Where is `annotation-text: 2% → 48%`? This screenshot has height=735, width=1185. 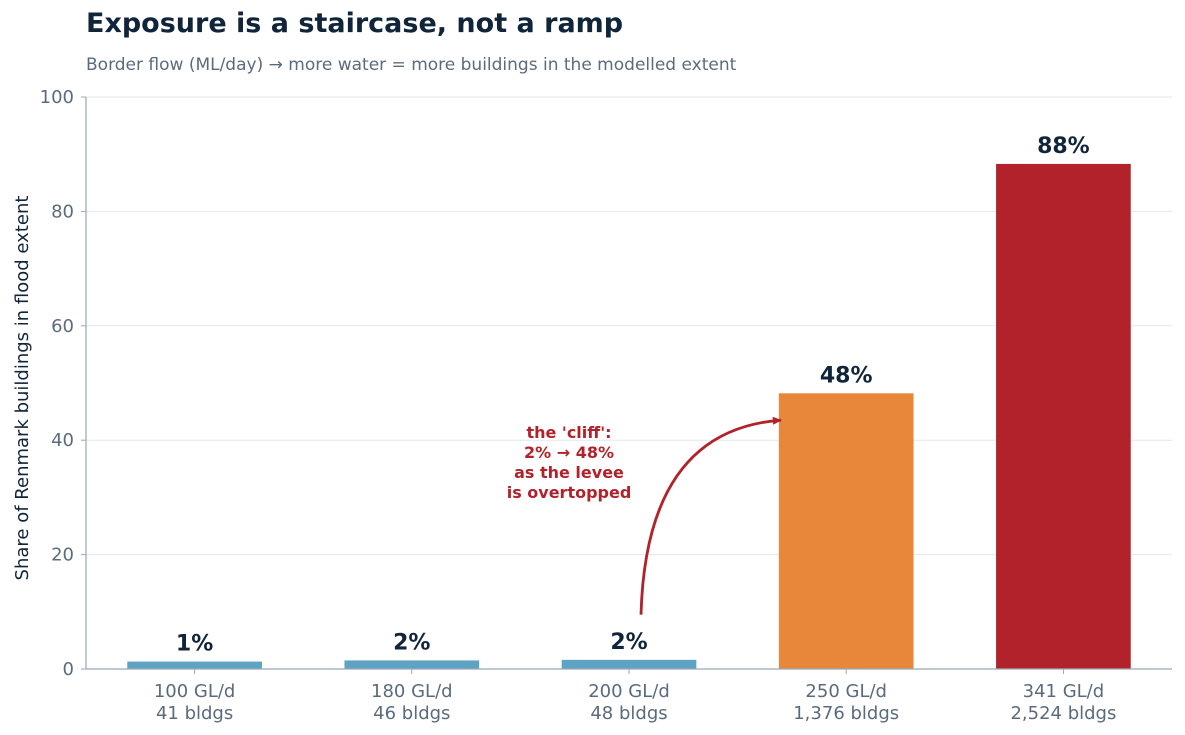 annotation-text: 2% → 48% is located at coordinates (569, 452).